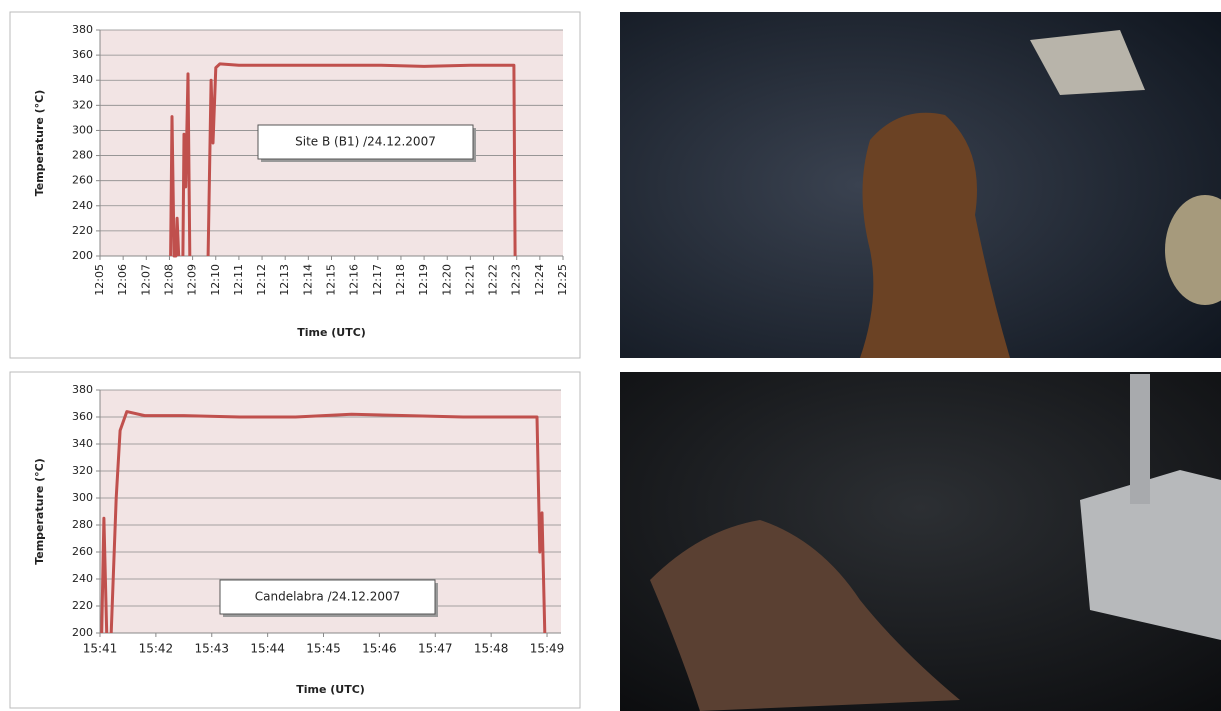  What do you see at coordinates (331, 280) in the screenshot?
I see `x-tick-label: 12:15` at bounding box center [331, 280].